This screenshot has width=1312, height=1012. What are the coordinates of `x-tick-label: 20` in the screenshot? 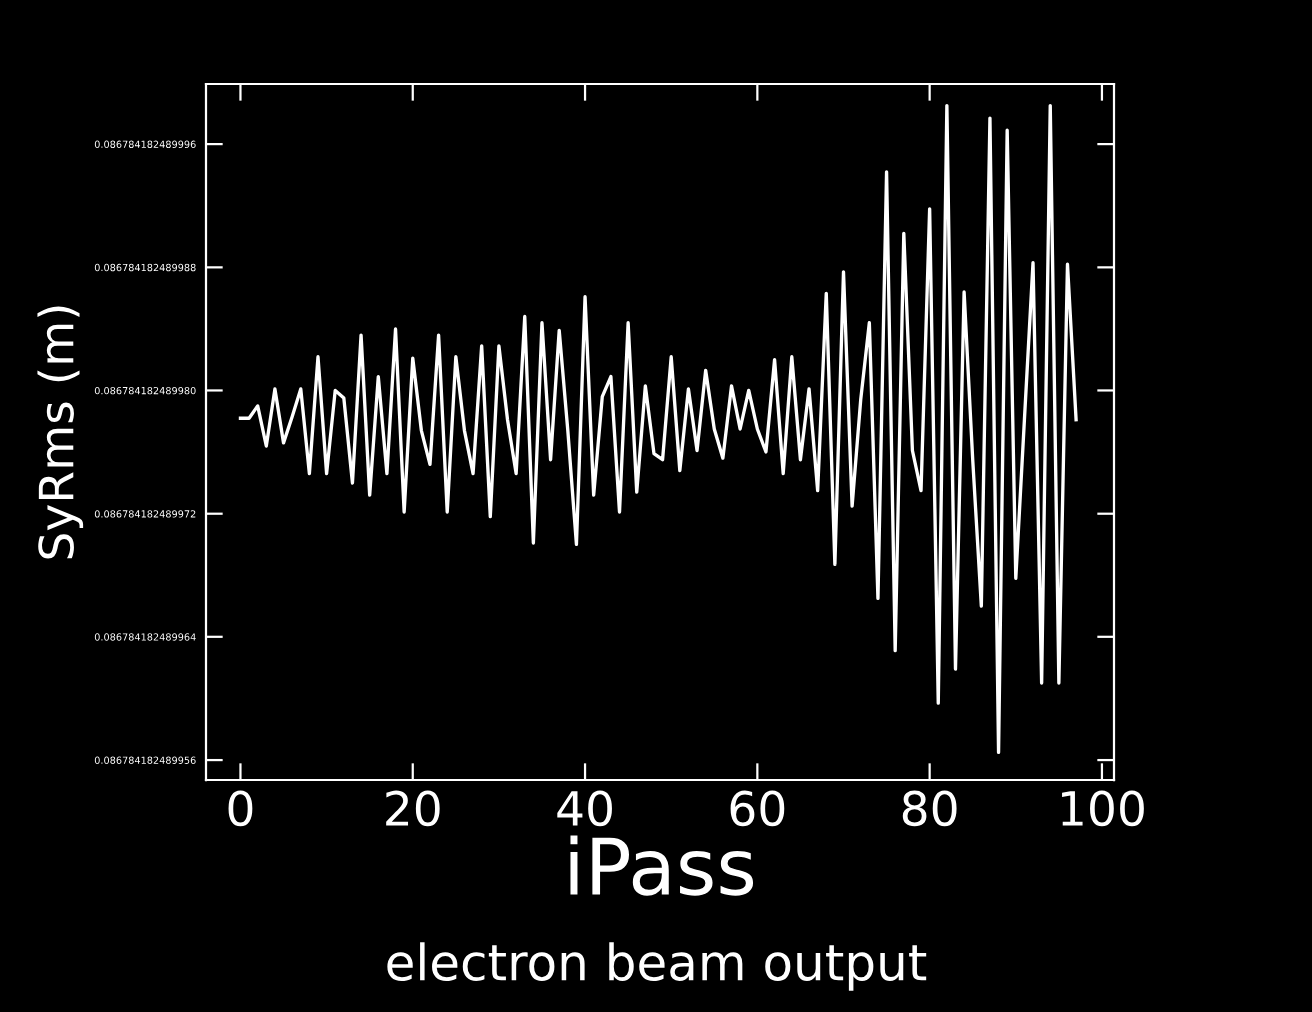 It's located at (413, 808).